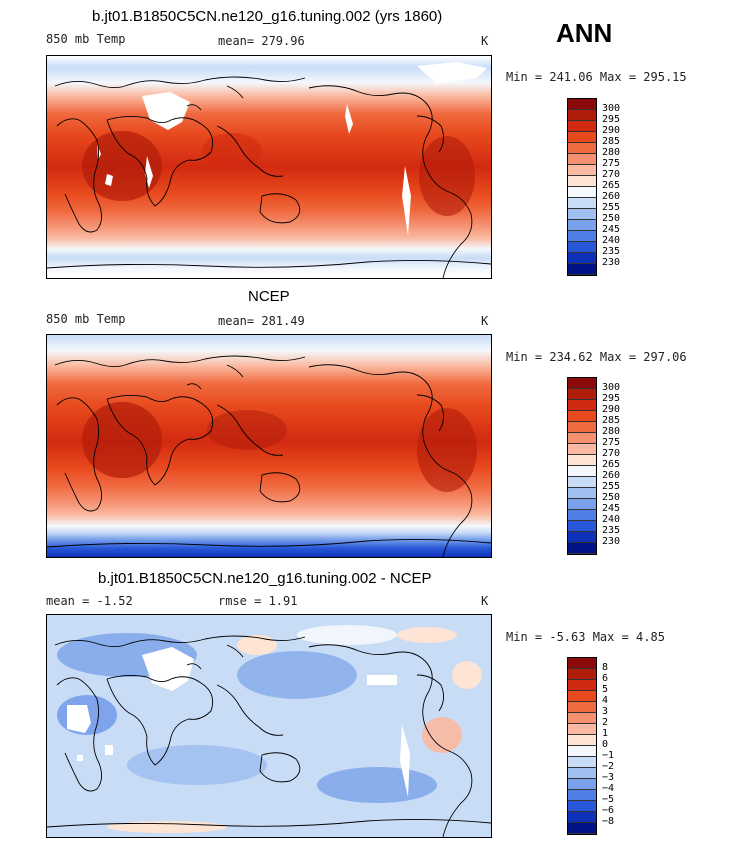 The height and width of the screenshot is (842, 733). What do you see at coordinates (608, 755) in the screenshot?
I see `panel3-colorbar-tick-label: −1` at bounding box center [608, 755].